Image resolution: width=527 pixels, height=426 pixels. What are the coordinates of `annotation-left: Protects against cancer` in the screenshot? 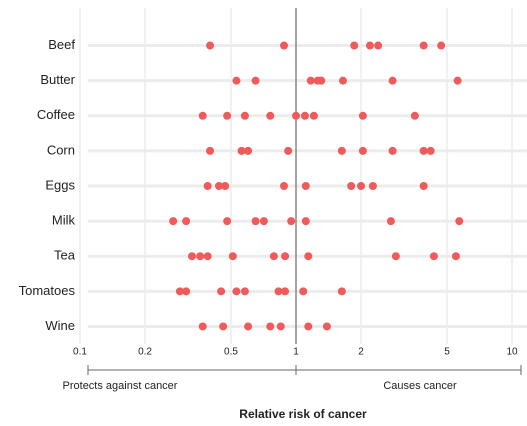 It's located at (120, 386).